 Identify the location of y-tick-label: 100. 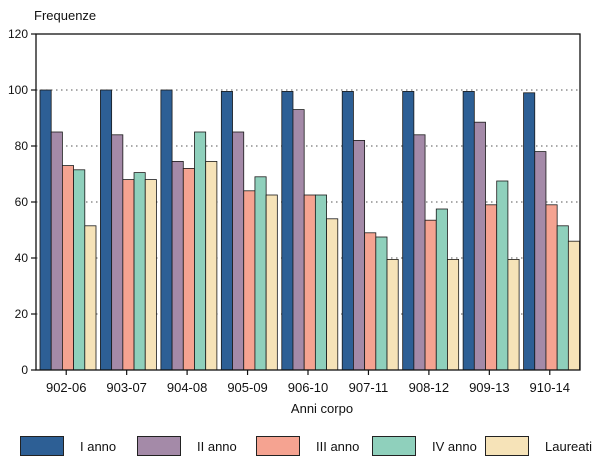
(18, 90).